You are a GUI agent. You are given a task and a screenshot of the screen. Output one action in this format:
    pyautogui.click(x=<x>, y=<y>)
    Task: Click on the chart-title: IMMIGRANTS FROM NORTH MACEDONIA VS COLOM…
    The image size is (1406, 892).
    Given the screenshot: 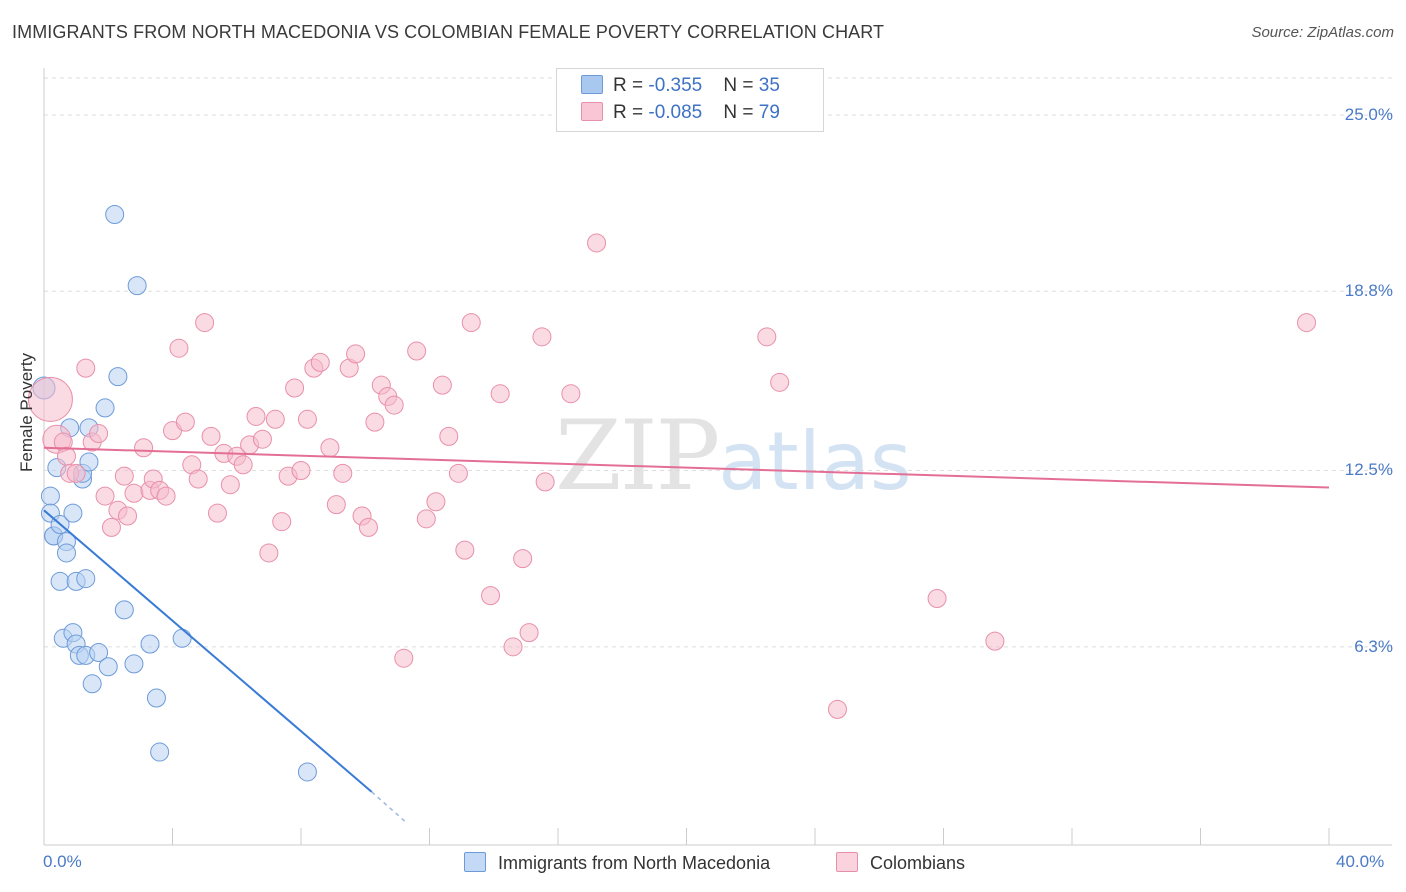 What is the action you would take?
    pyautogui.click(x=448, y=32)
    